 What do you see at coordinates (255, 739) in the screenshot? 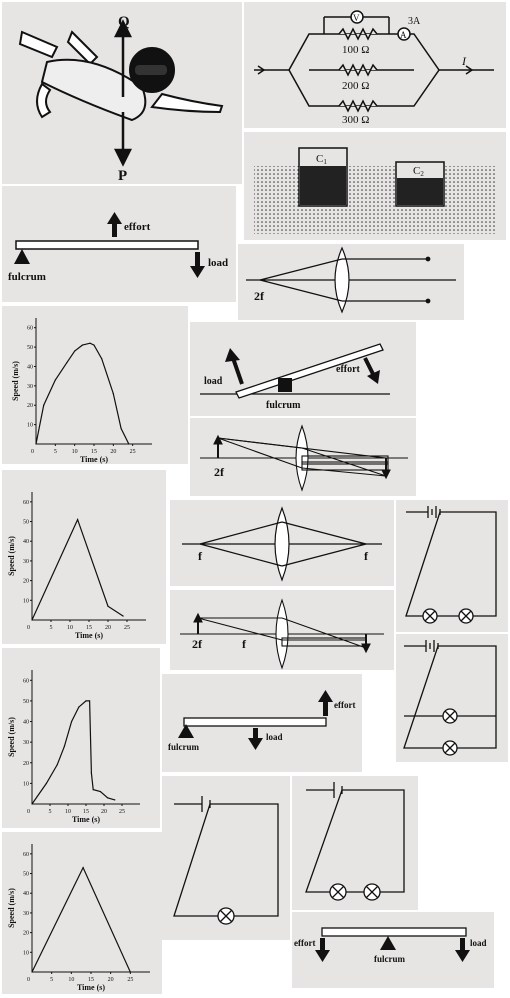
I see `lever-3-load-arrow-icon` at bounding box center [255, 739].